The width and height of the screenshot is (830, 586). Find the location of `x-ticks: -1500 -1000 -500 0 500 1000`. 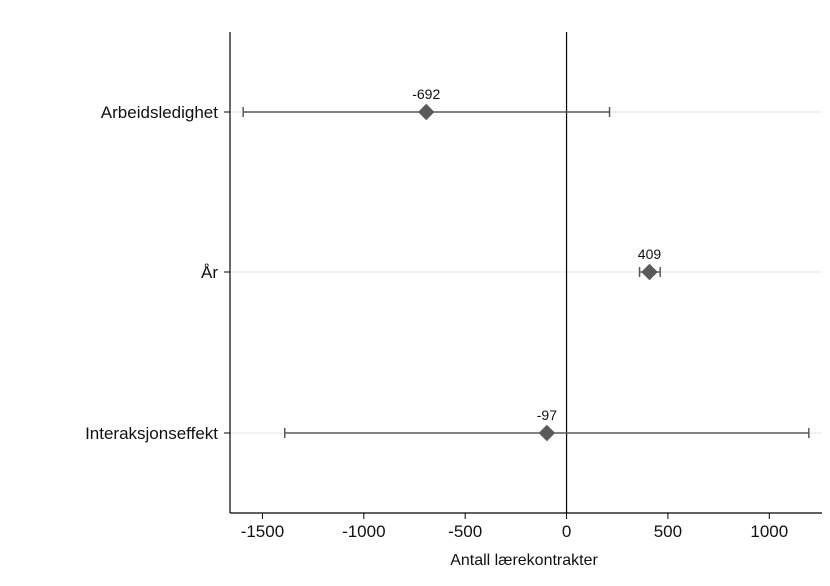

x-ticks: -1500 -1000 -500 0 500 1000 is located at coordinates (514, 527).